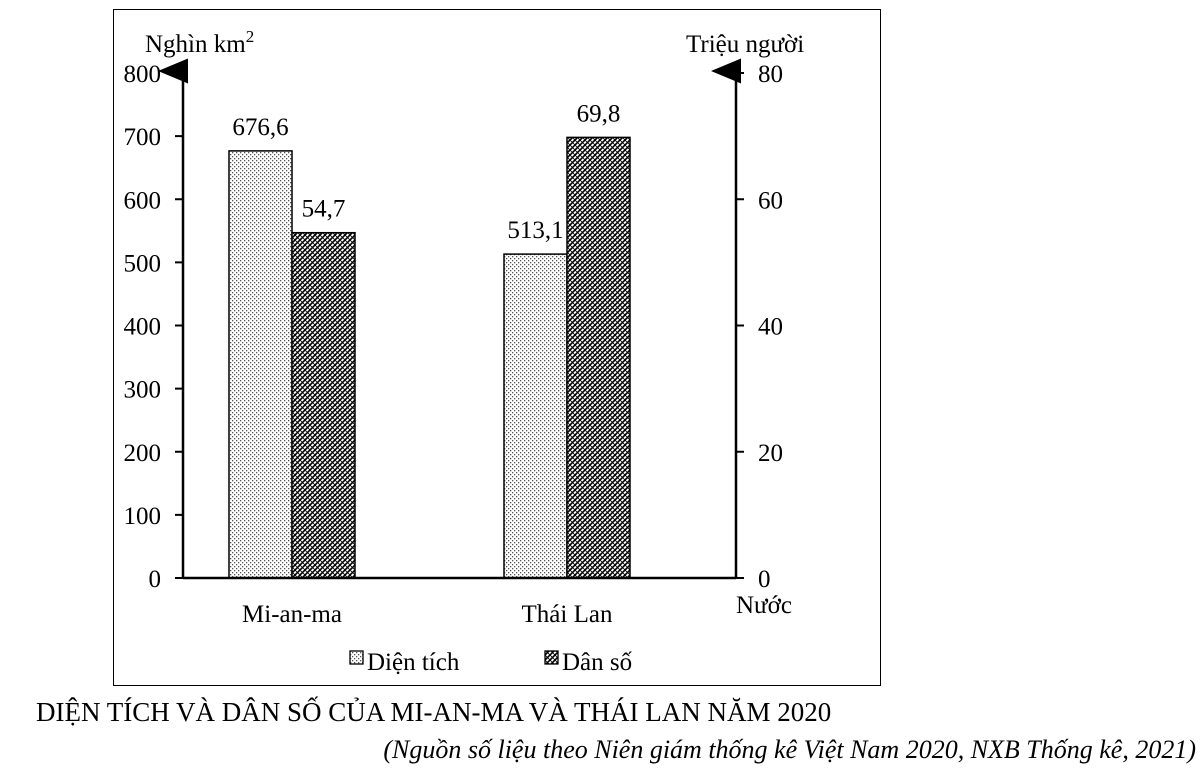 The image size is (1202, 777). I want to click on data-label: 676,6, so click(260, 127).